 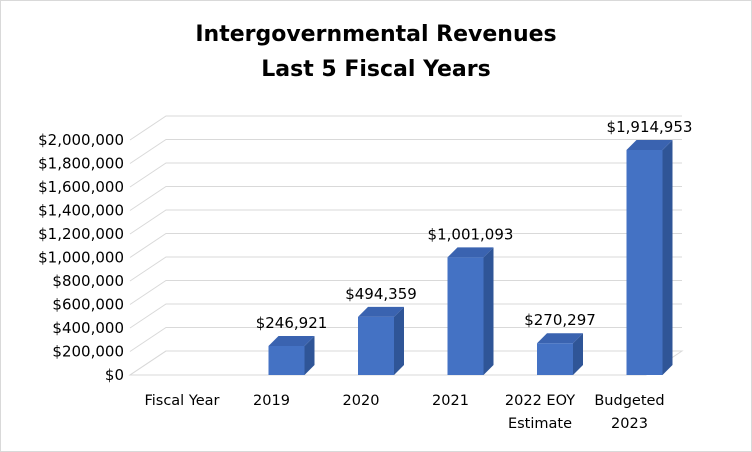 What do you see at coordinates (81, 187) in the screenshot?
I see `y-tick-label: $1,600,000` at bounding box center [81, 187].